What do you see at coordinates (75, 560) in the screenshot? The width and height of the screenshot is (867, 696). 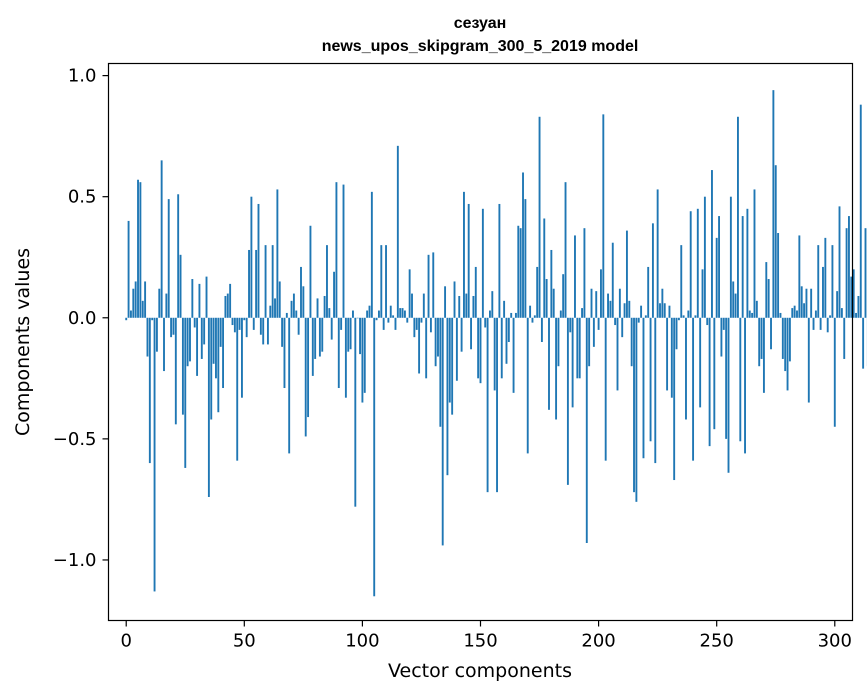 I see `y-tick-label: −1.0` at bounding box center [75, 560].